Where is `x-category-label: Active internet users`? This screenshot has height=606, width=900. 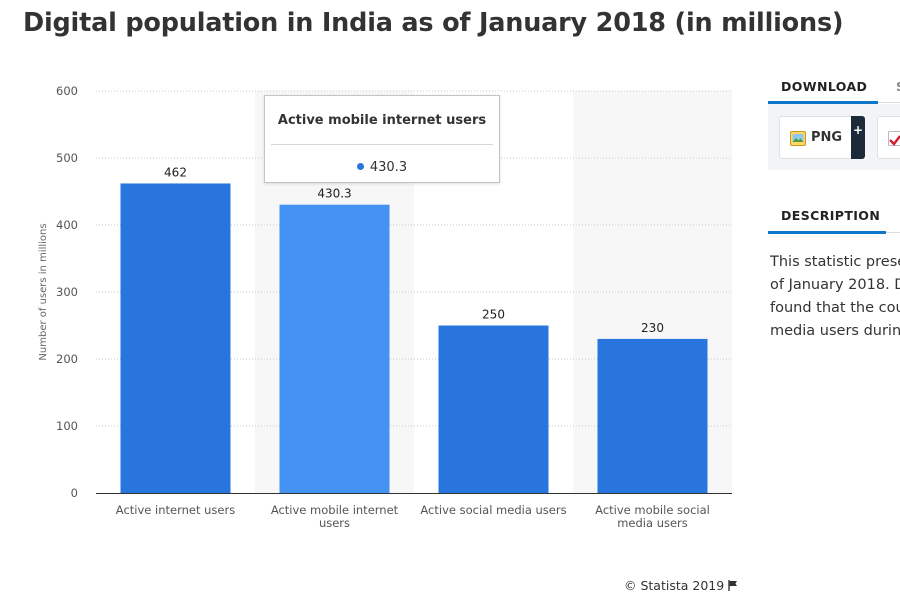
x-category-label: Active internet users is located at coordinates (175, 510).